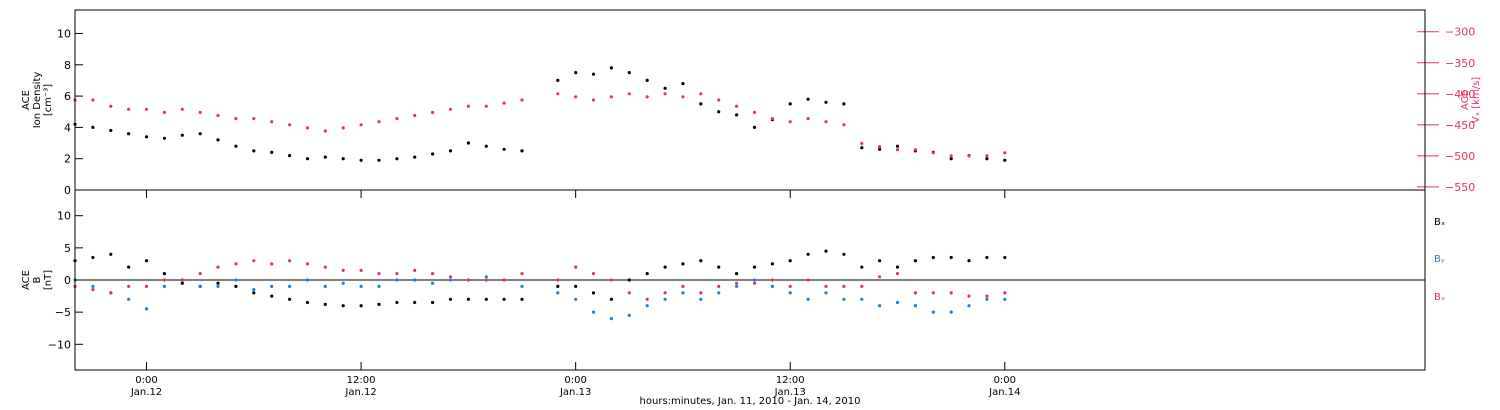 The image size is (1500, 410). I want to click on top-ylabel-line-0: ACE, so click(26, 100).